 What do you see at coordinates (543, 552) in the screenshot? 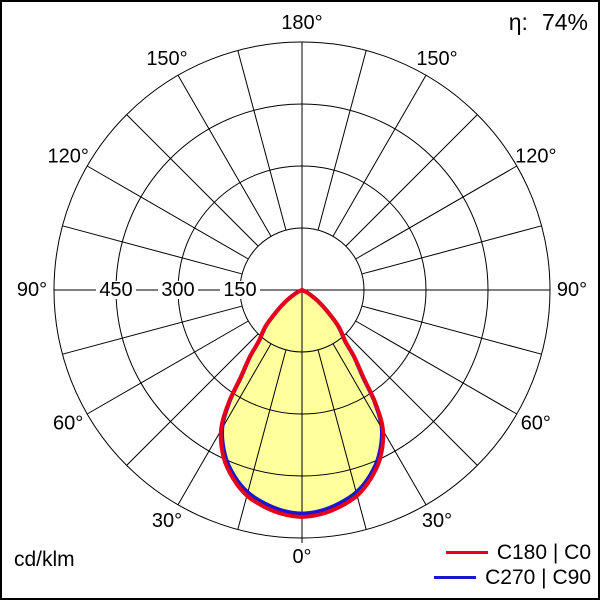
I see `legend-label: C180 | C0` at bounding box center [543, 552].